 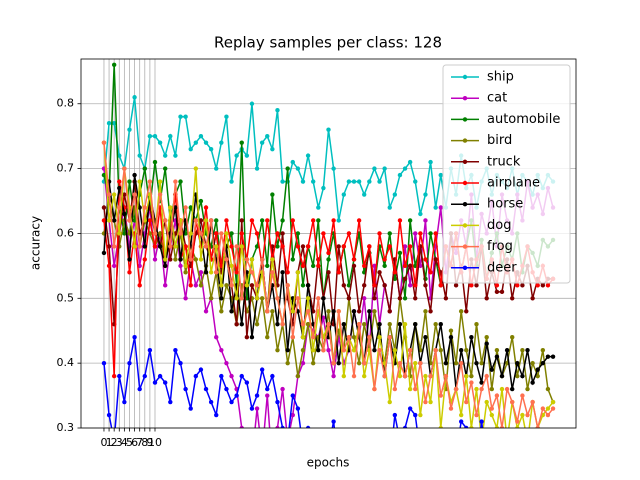 What do you see at coordinates (139, 442) in the screenshot?
I see `x-tick-label: 7` at bounding box center [139, 442].